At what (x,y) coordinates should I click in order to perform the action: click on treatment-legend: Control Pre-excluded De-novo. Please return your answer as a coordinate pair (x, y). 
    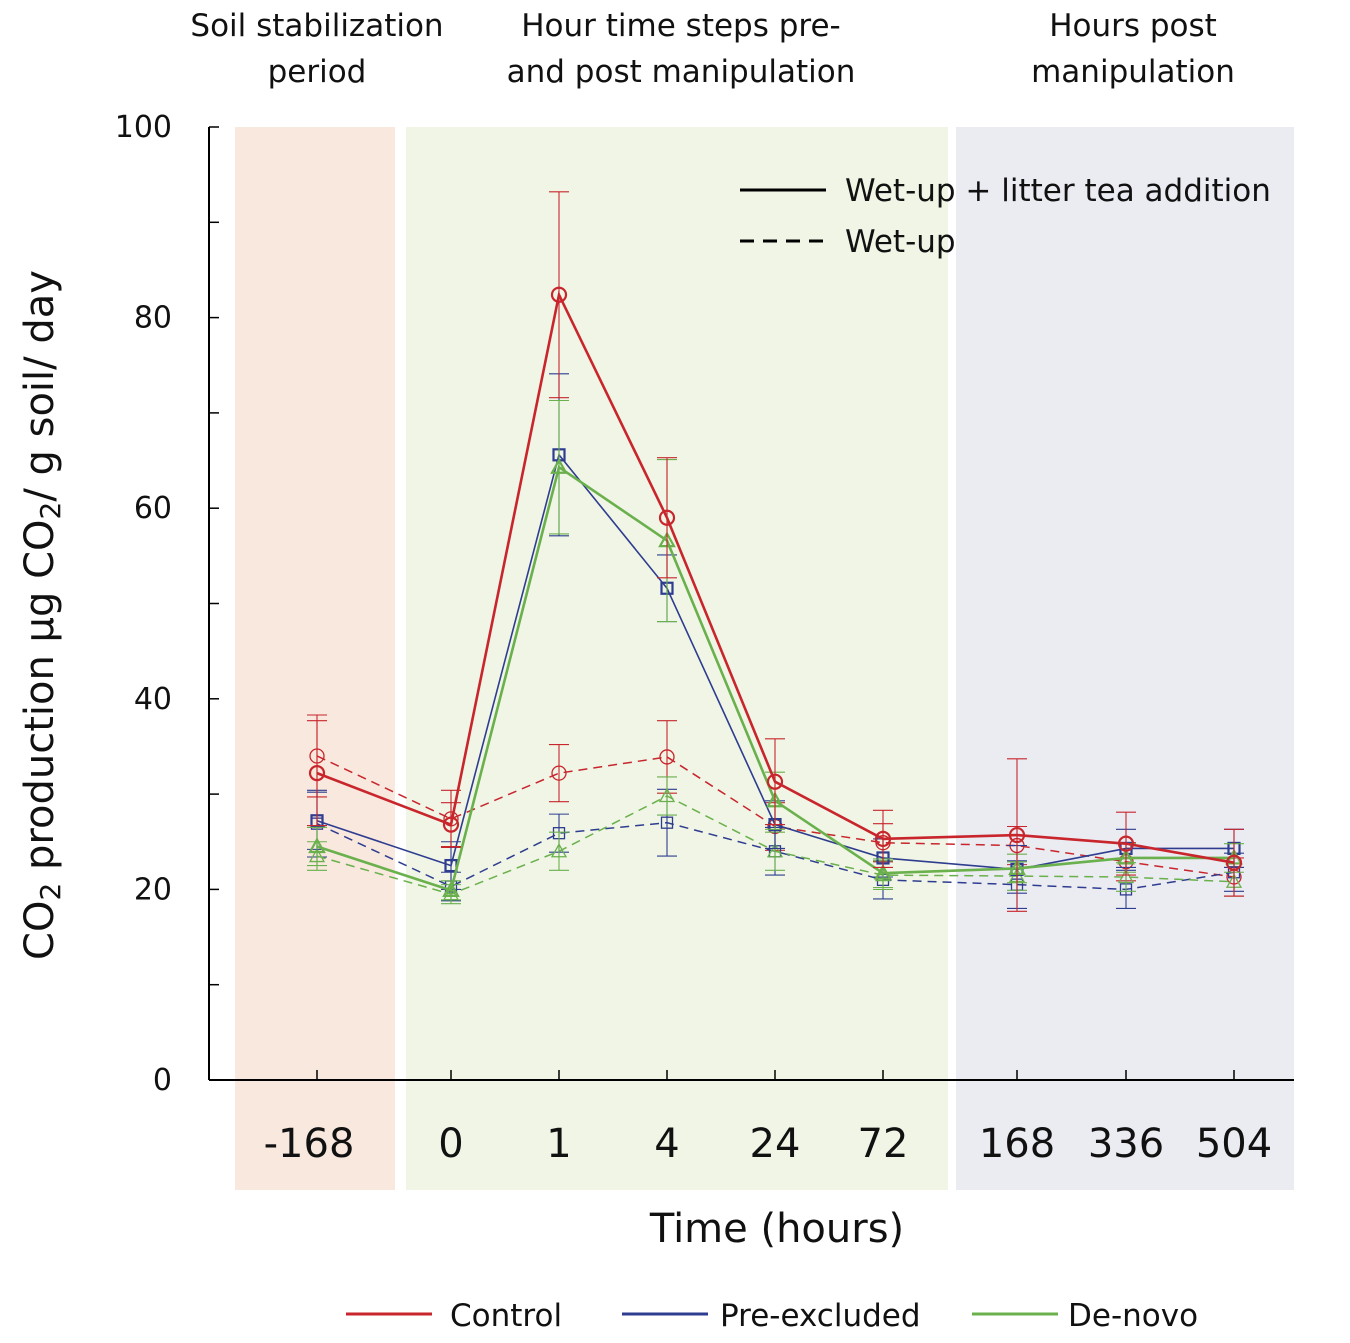
    Looking at the image, I should click on (772, 1316).